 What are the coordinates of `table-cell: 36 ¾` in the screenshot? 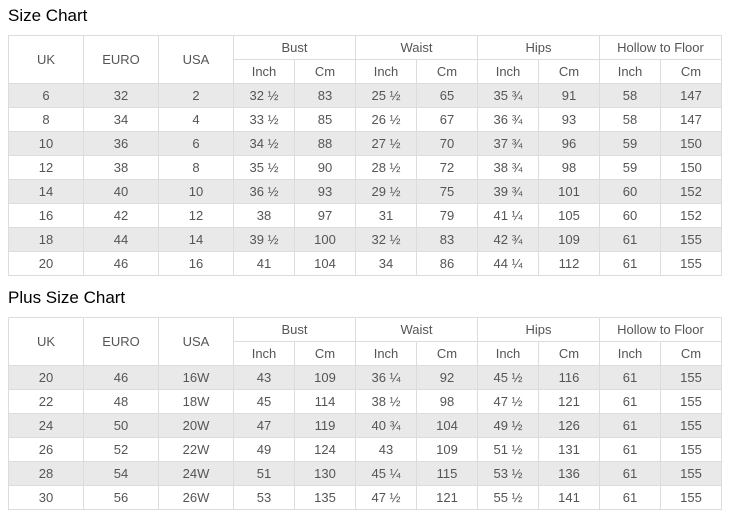 It's located at (508, 119).